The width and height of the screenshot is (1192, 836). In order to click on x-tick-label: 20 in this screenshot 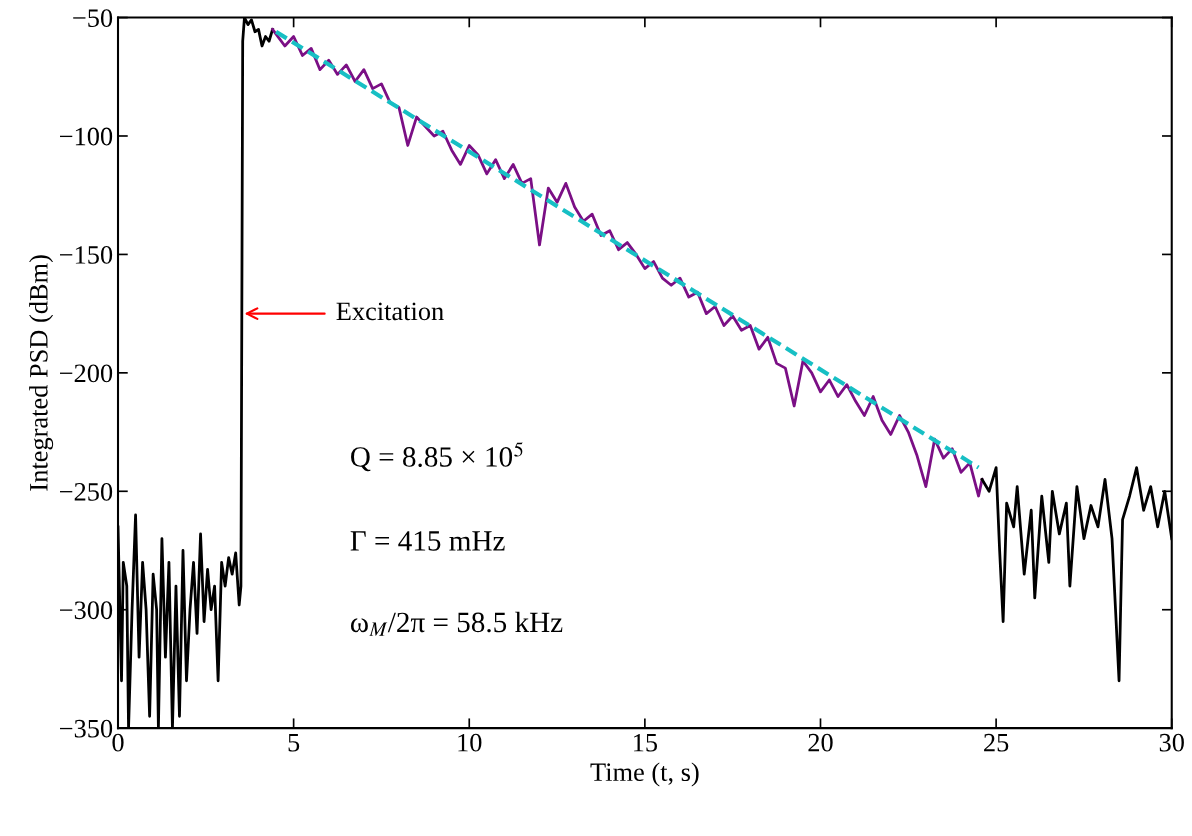, I will do `click(820, 742)`.